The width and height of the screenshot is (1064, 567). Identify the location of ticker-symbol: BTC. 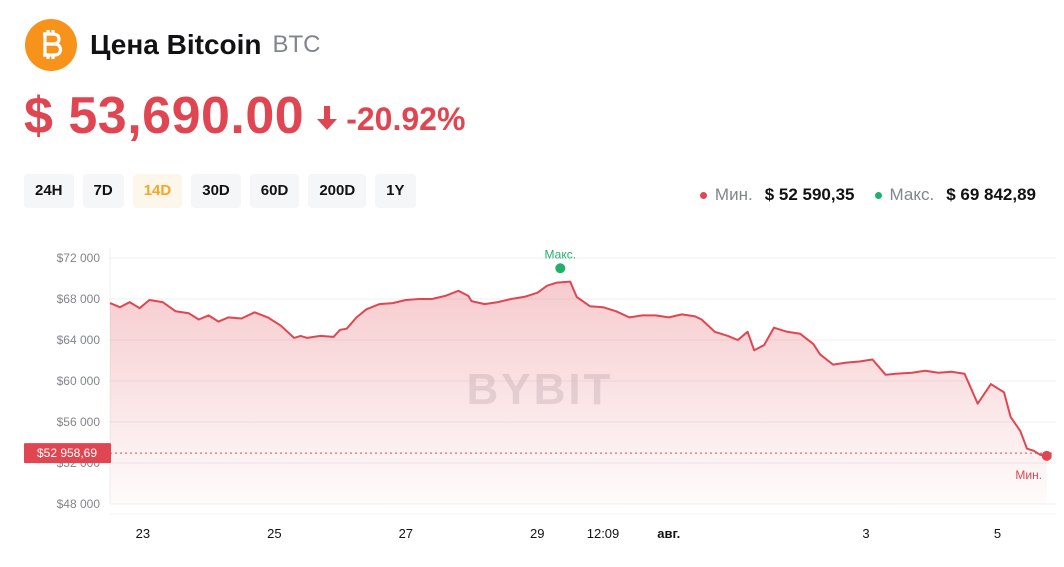
(296, 44).